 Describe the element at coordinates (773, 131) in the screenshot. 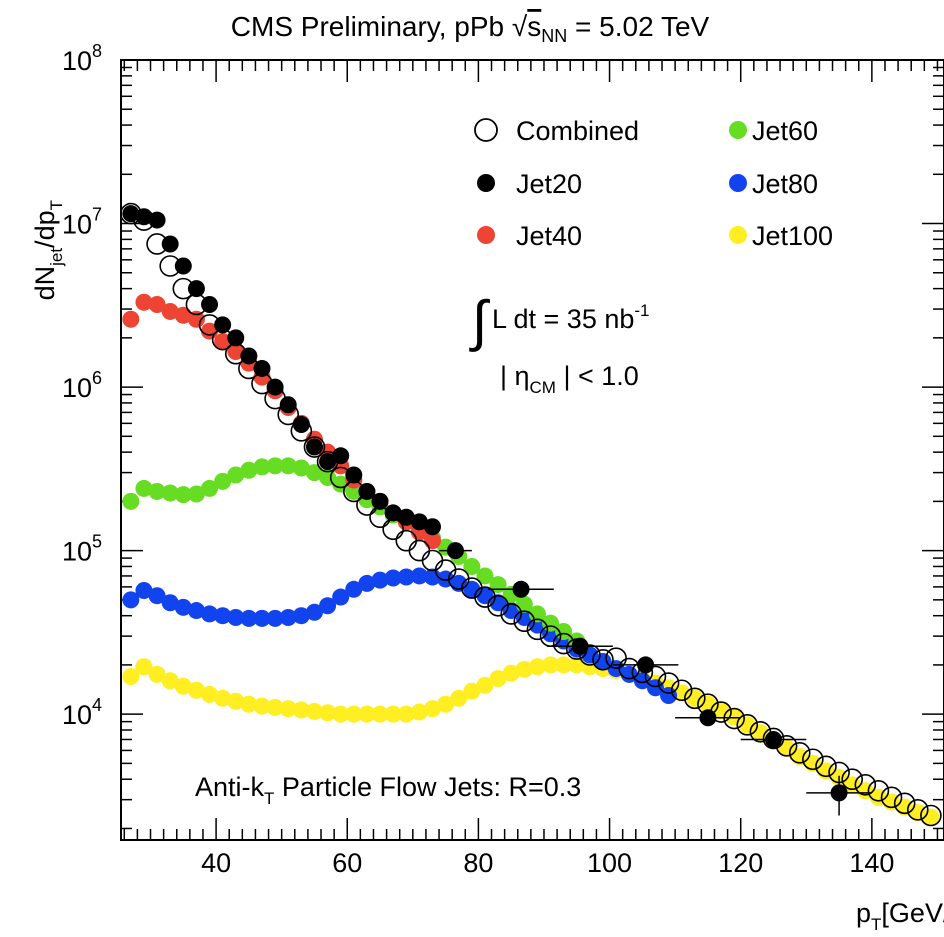

I see `legend-item-jet60: Jet60` at that location.